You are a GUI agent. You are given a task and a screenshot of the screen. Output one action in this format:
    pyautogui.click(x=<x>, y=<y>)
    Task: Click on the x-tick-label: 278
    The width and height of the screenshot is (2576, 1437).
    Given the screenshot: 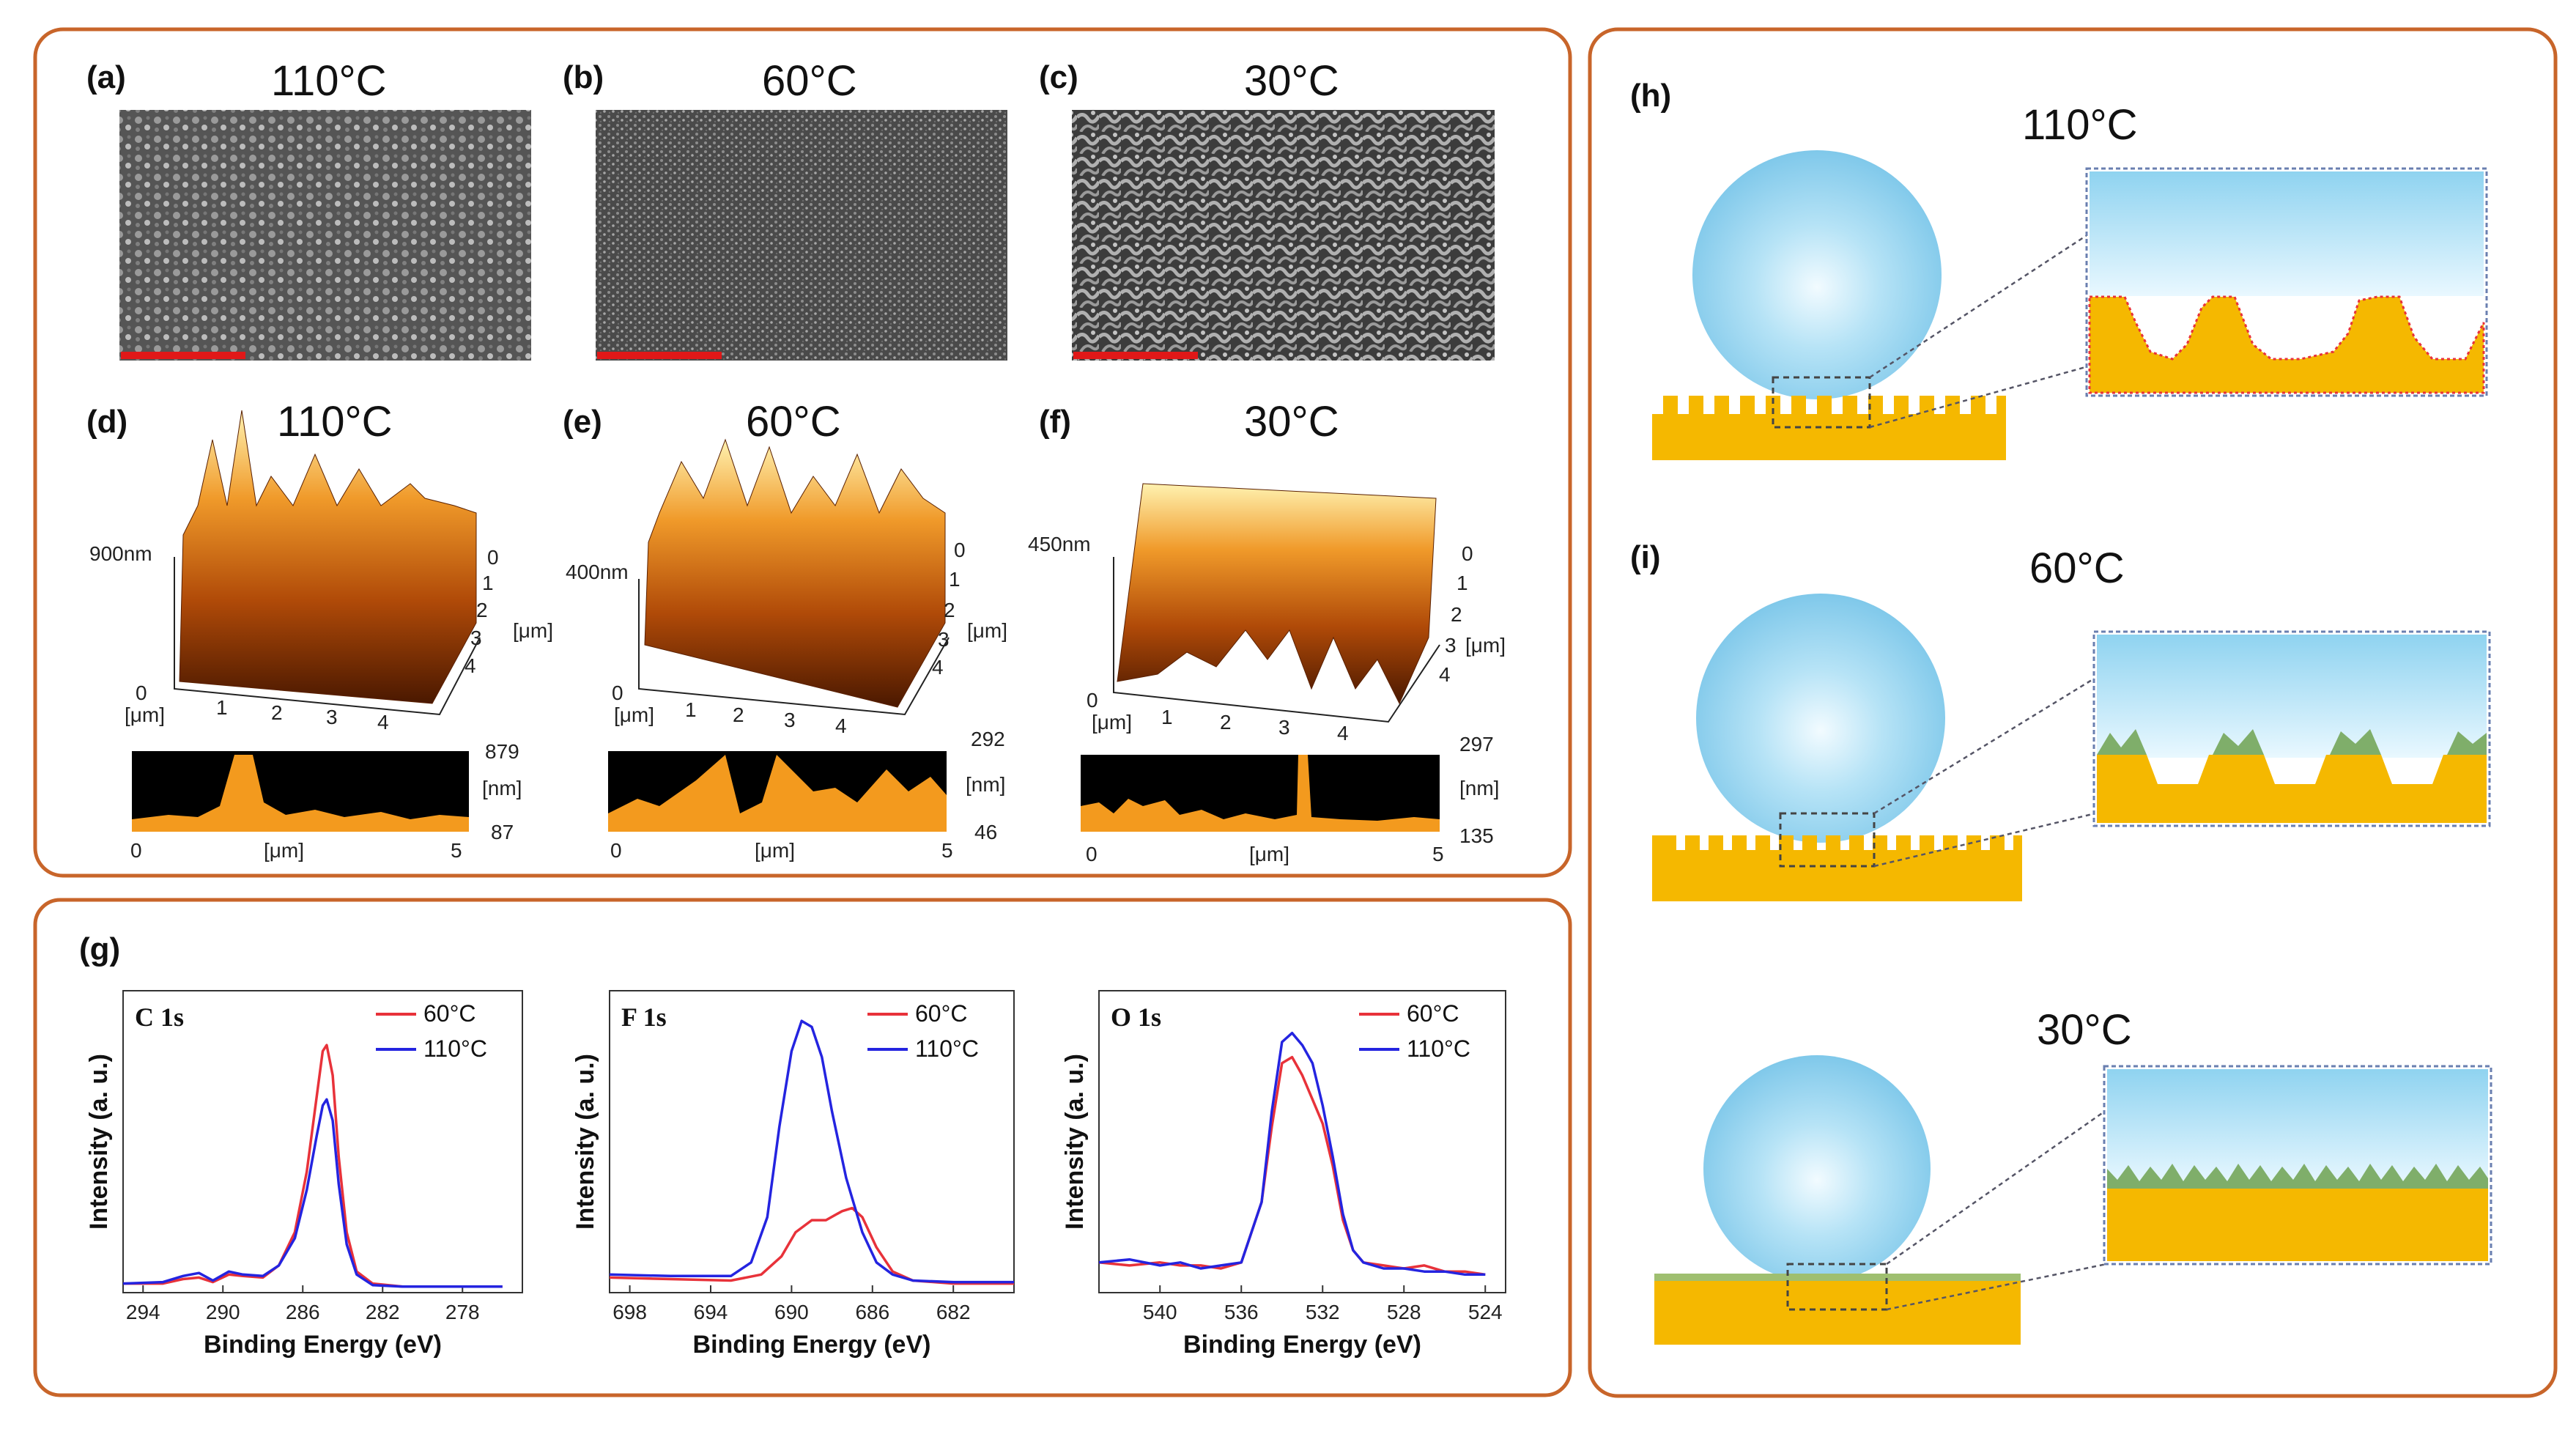 What is the action you would take?
    pyautogui.click(x=462, y=1312)
    